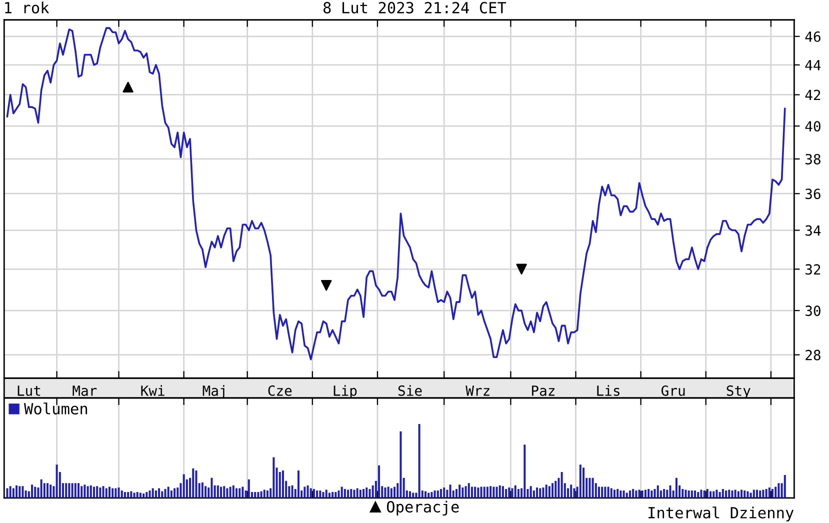  Describe the element at coordinates (422, 508) in the screenshot. I see `legend-label: Operacje` at that location.